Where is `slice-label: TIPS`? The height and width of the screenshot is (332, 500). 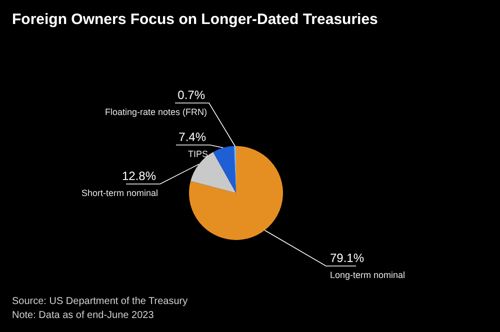
slice-label: TIPS is located at coordinates (198, 154).